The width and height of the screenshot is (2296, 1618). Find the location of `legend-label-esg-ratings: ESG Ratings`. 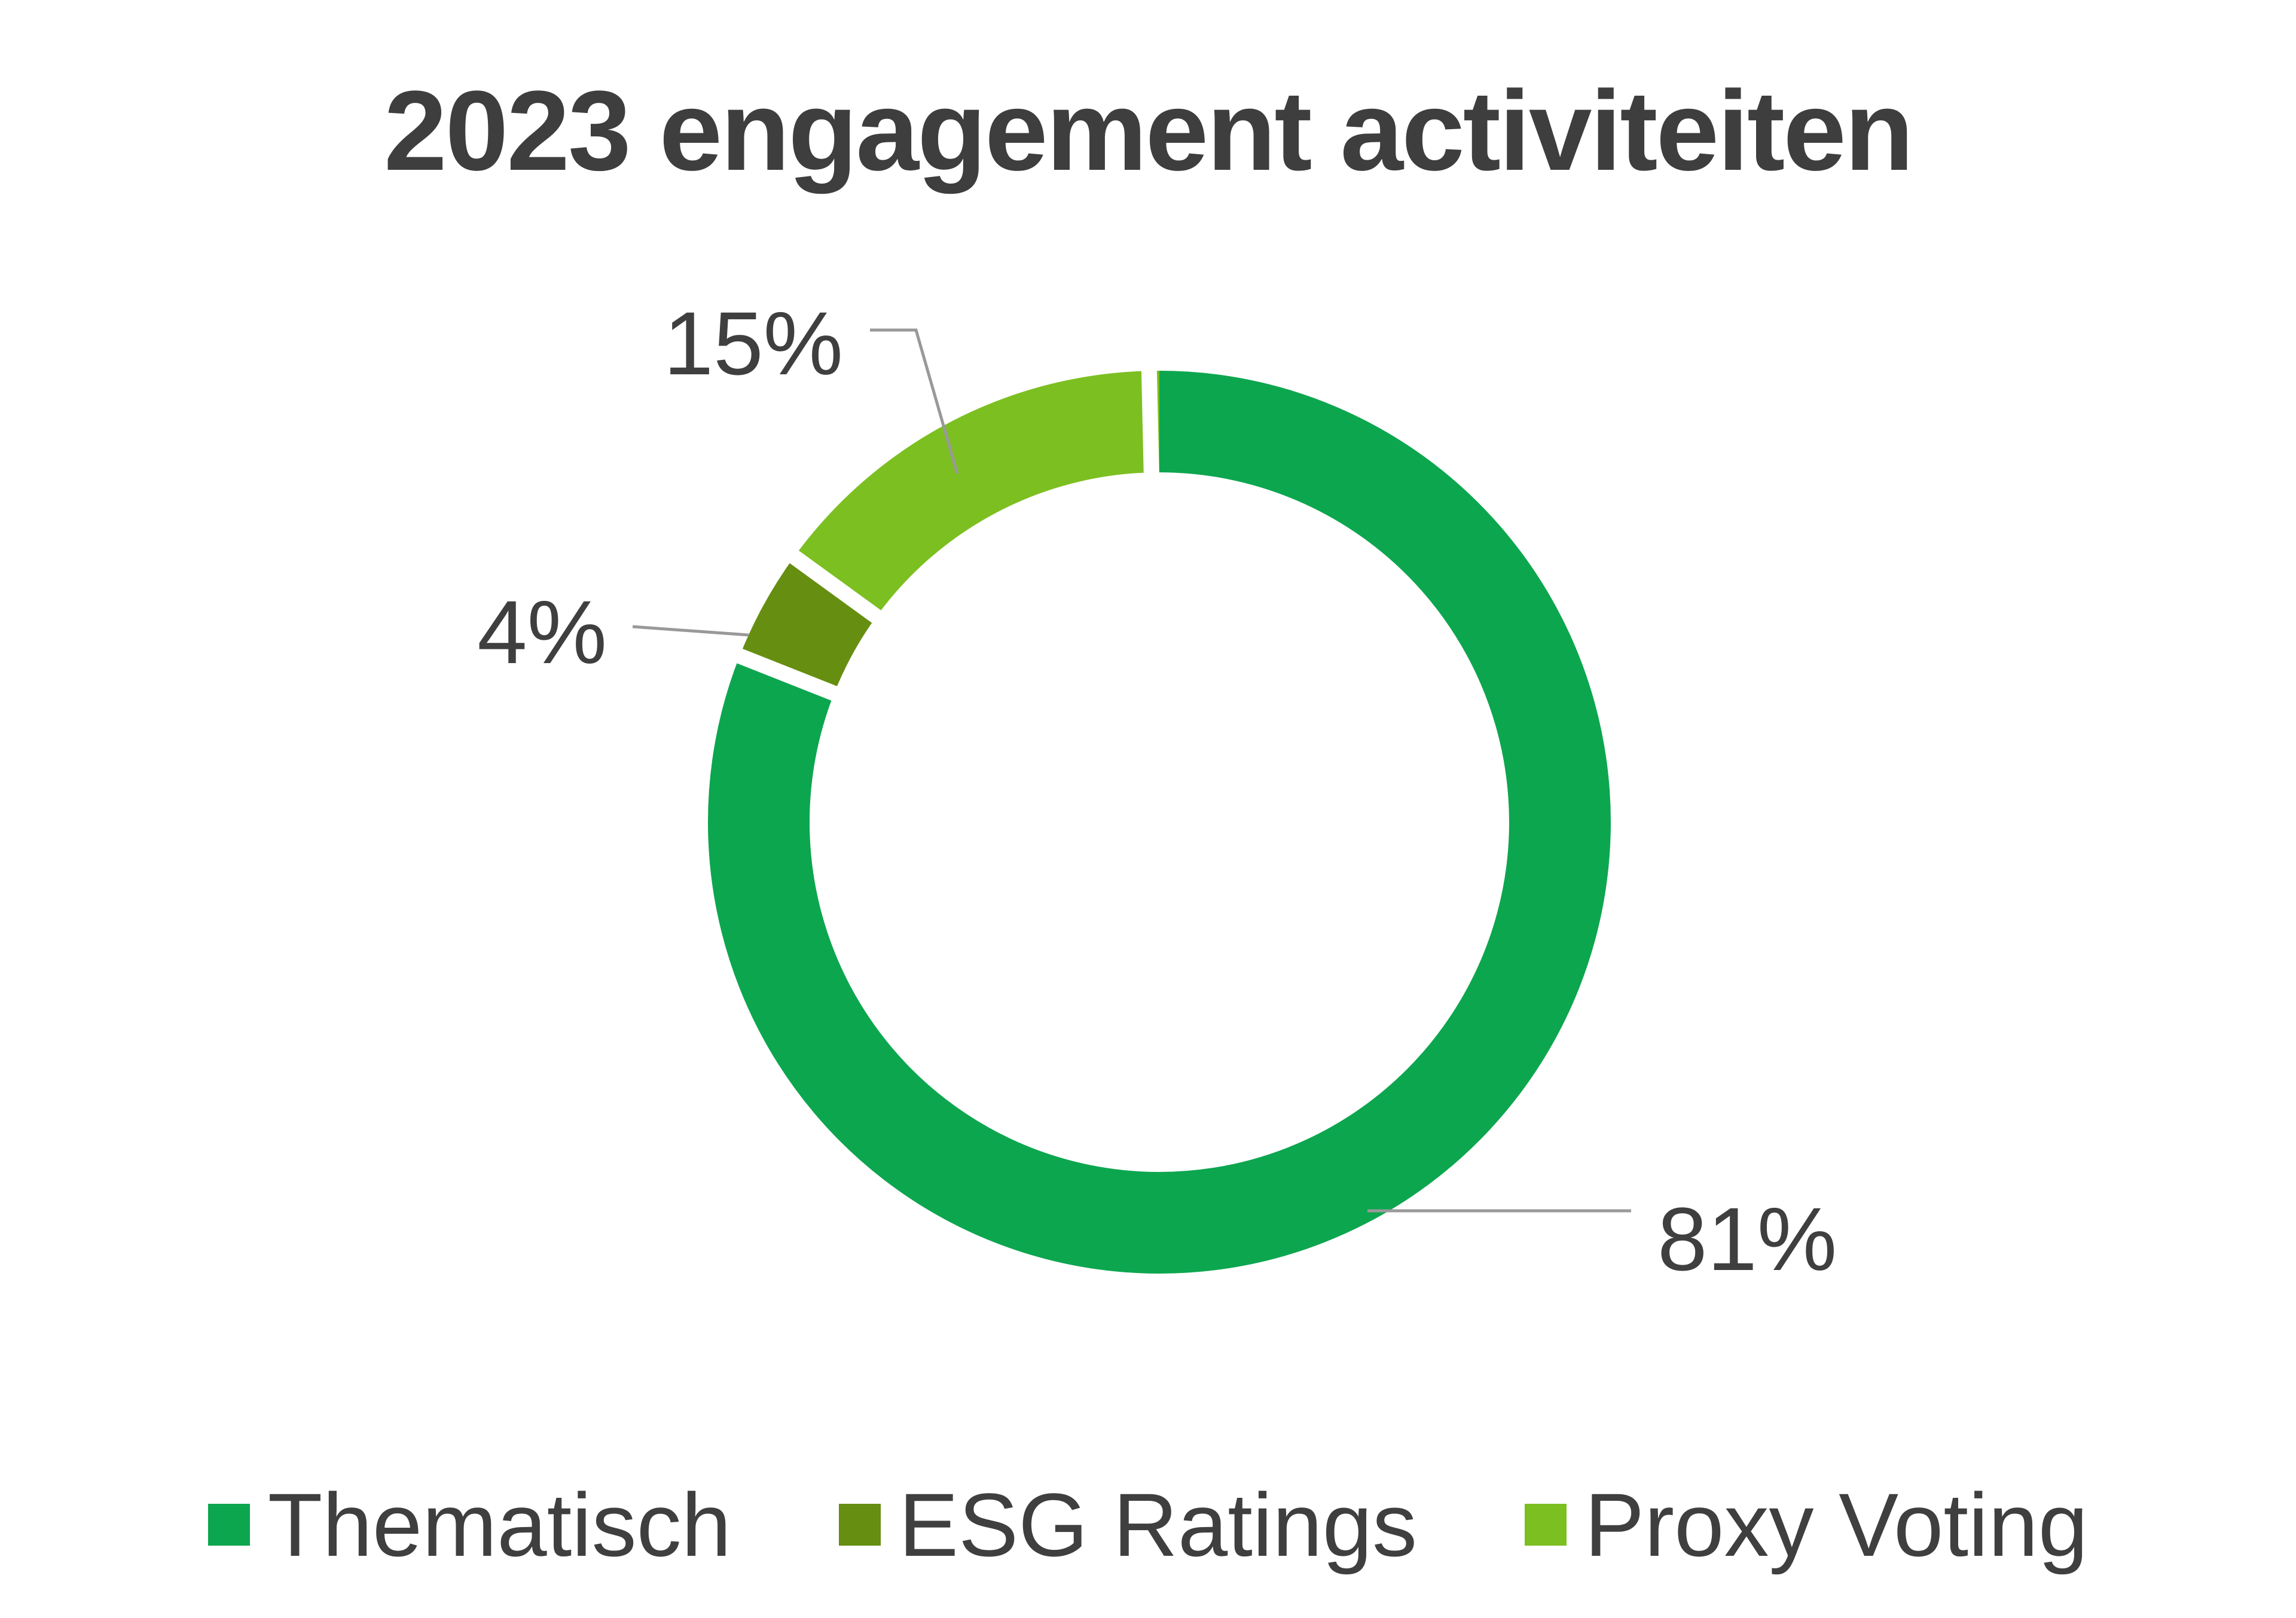

legend-label-esg-ratings: ESG Ratings is located at coordinates (1158, 1524).